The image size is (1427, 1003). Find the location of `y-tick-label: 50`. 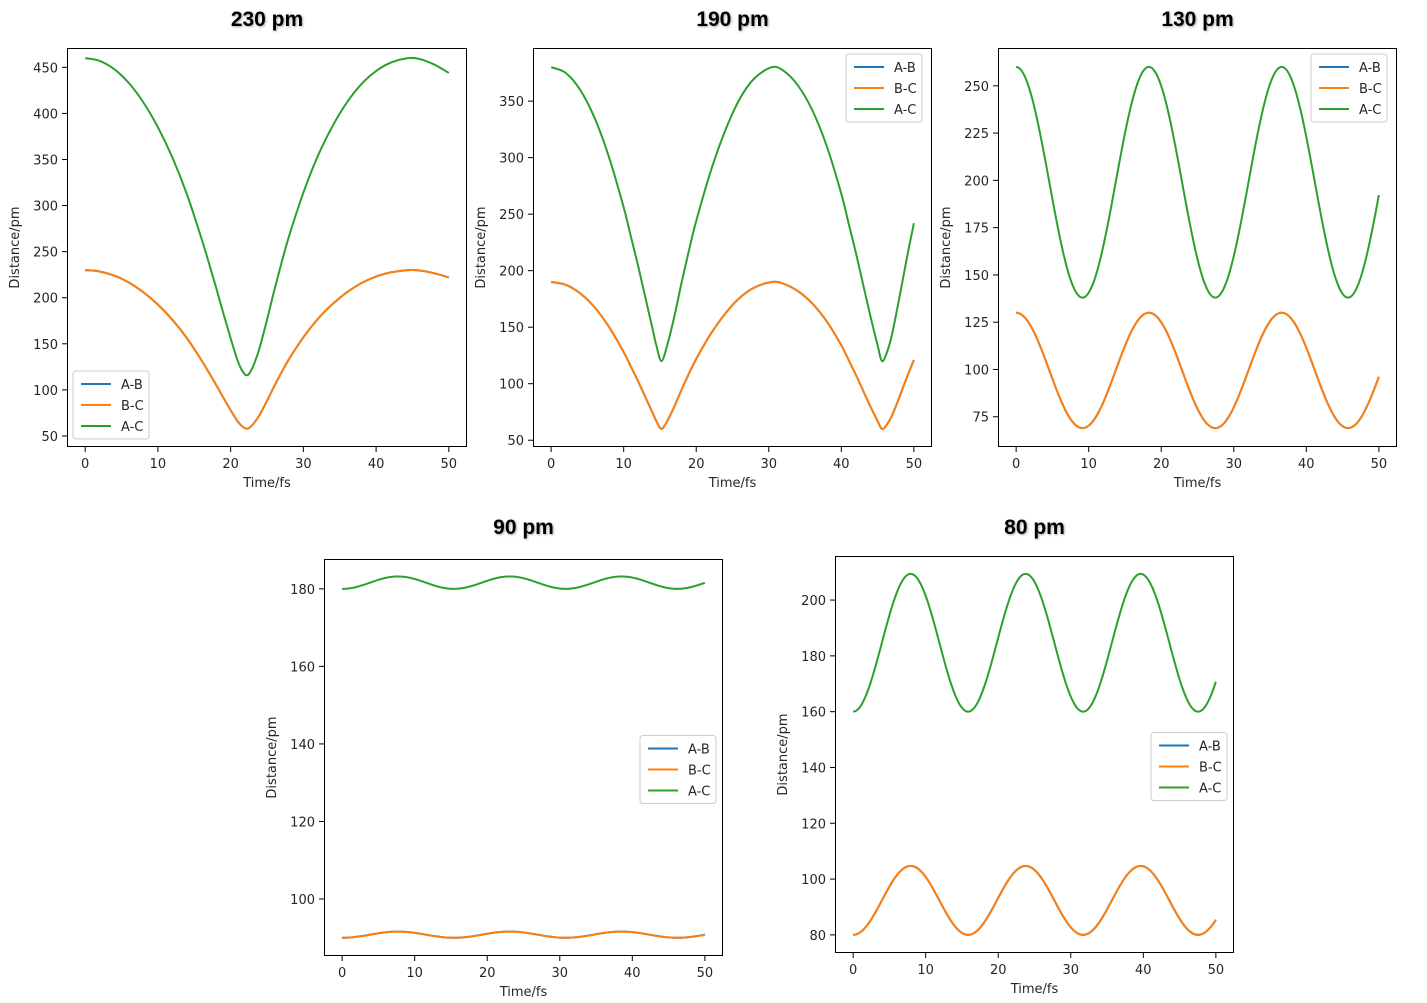

y-tick-label: 50 is located at coordinates (49, 437).